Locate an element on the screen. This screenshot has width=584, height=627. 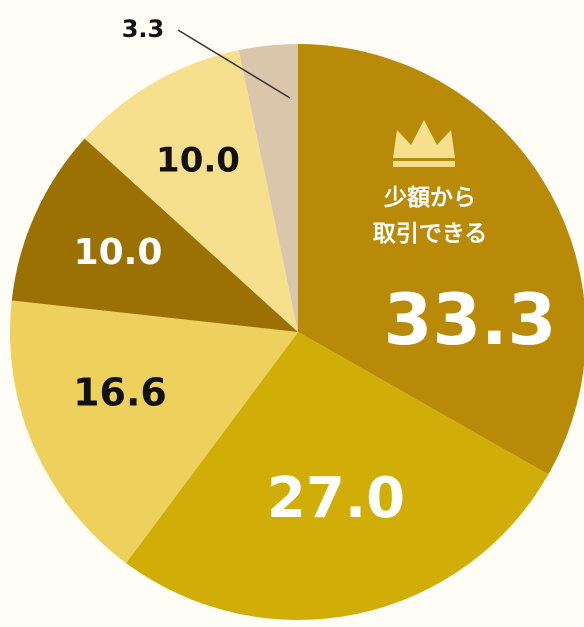
value-label: 33.3 is located at coordinates (470, 320).